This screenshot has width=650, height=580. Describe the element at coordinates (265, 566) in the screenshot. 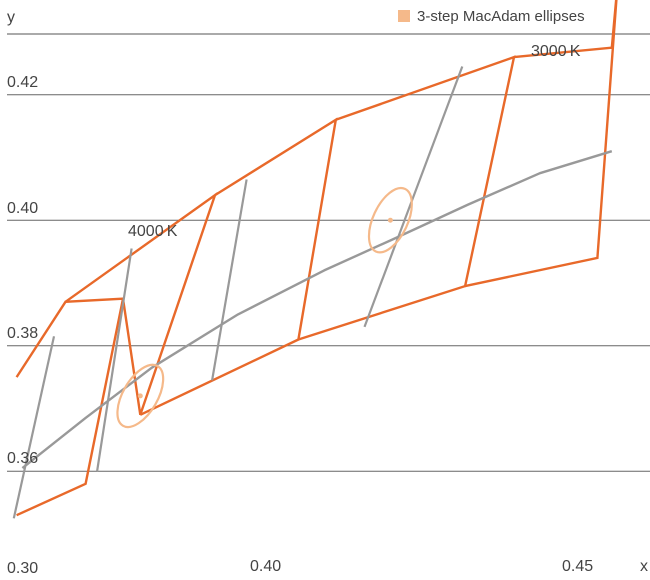

I see `x-tick-label: 0.40` at that location.